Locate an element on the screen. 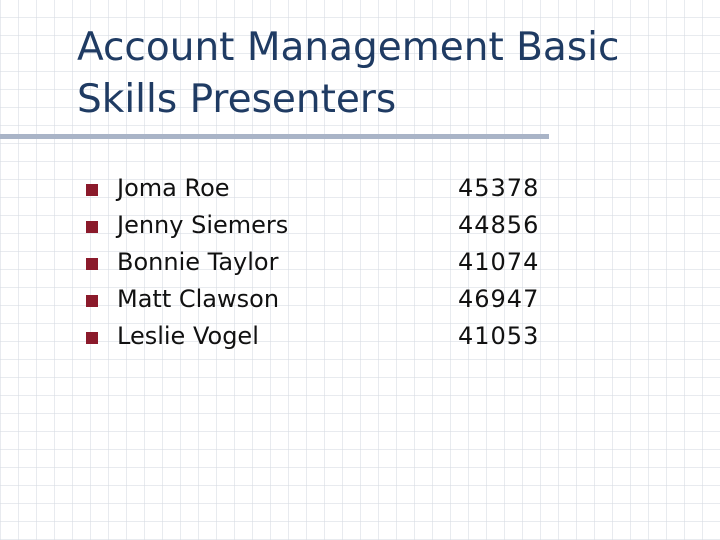  slide-title-line-1: Account Management Basic is located at coordinates (348, 47).